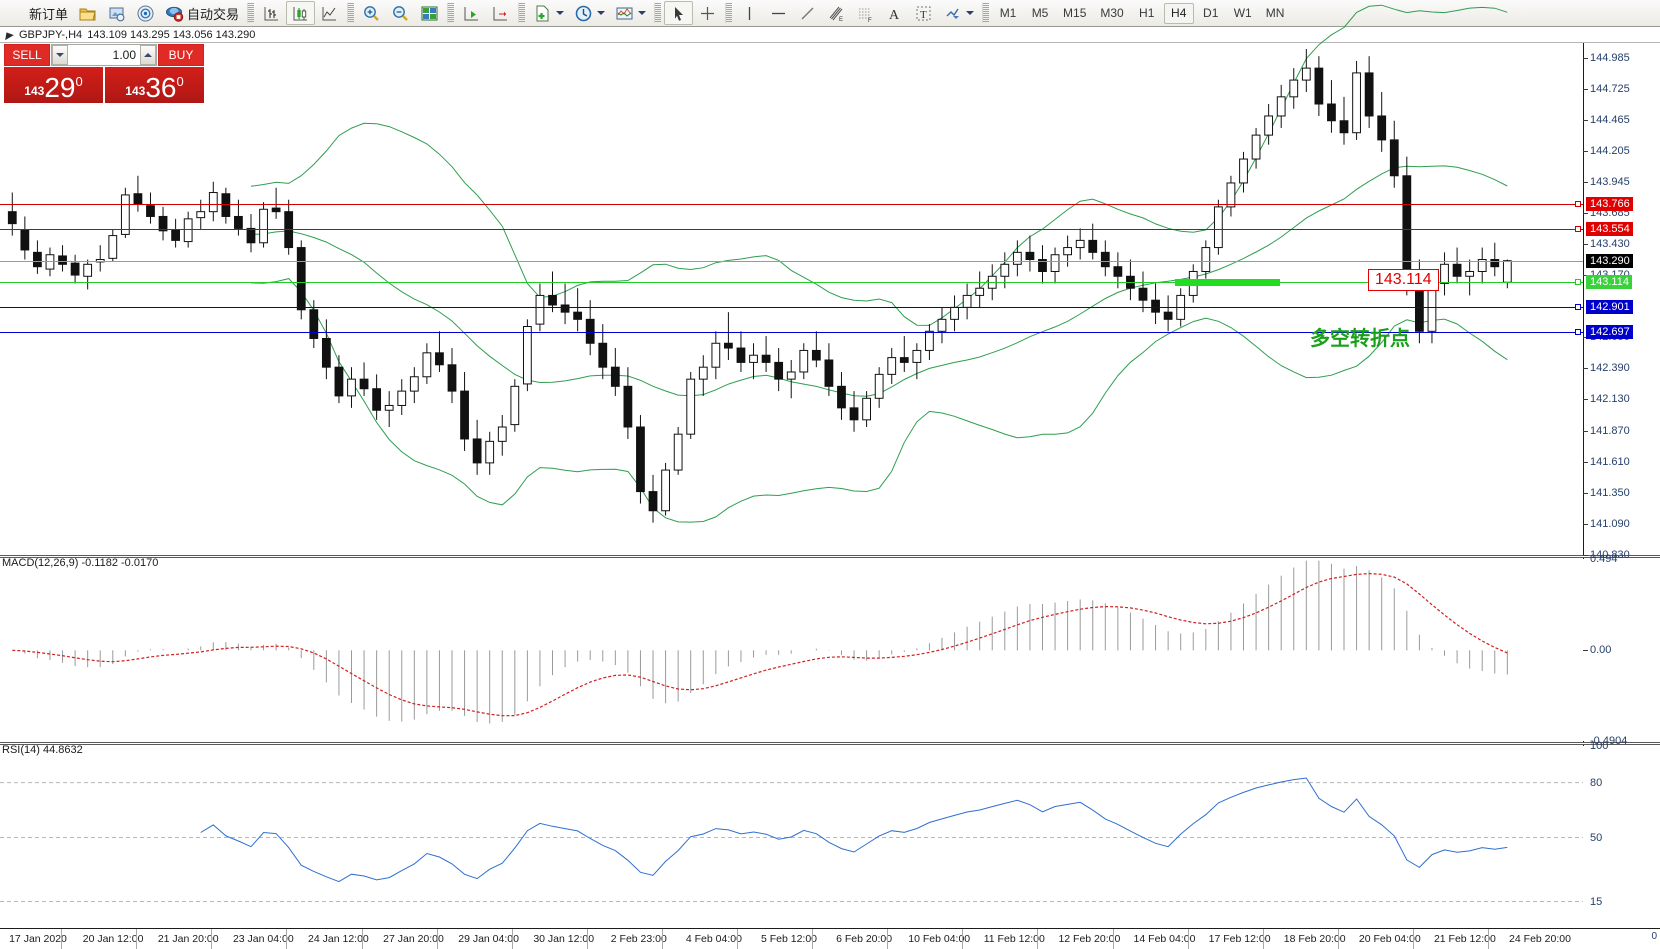 The width and height of the screenshot is (1660, 949). What do you see at coordinates (8, 35) in the screenshot?
I see `collapse-arrow-icon` at bounding box center [8, 35].